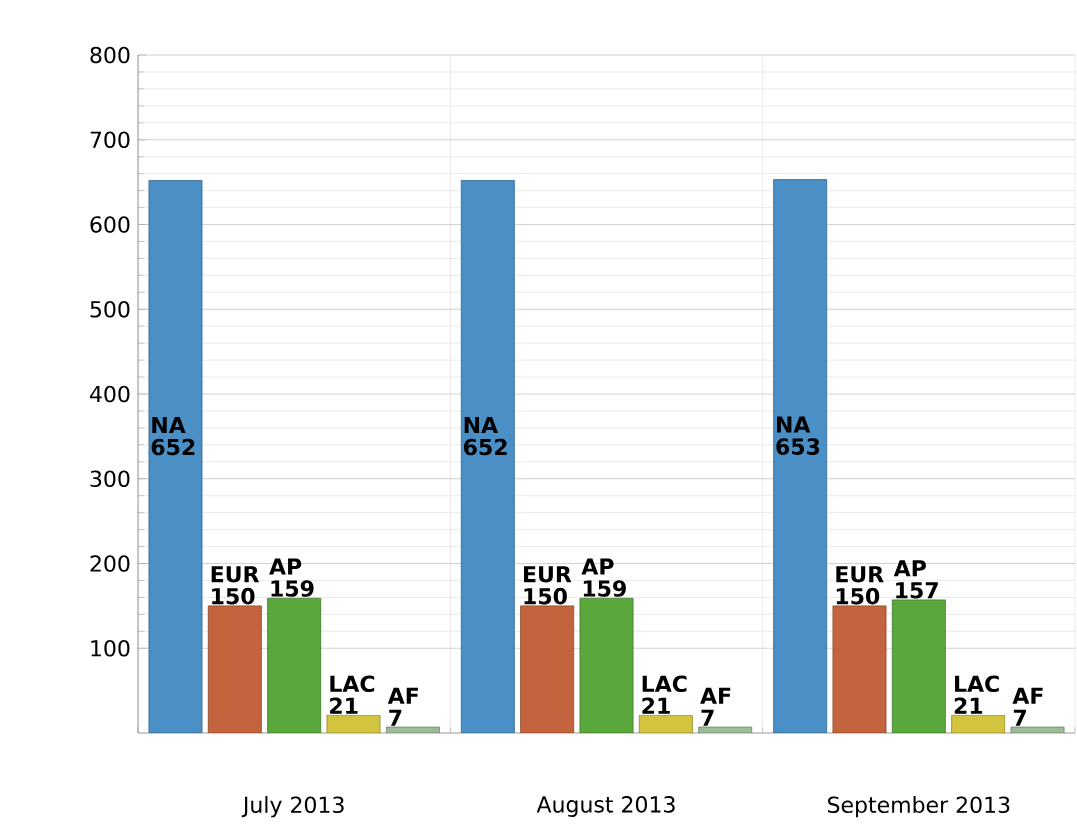  Describe the element at coordinates (235, 574) in the screenshot. I see `series-label: EUR` at that location.